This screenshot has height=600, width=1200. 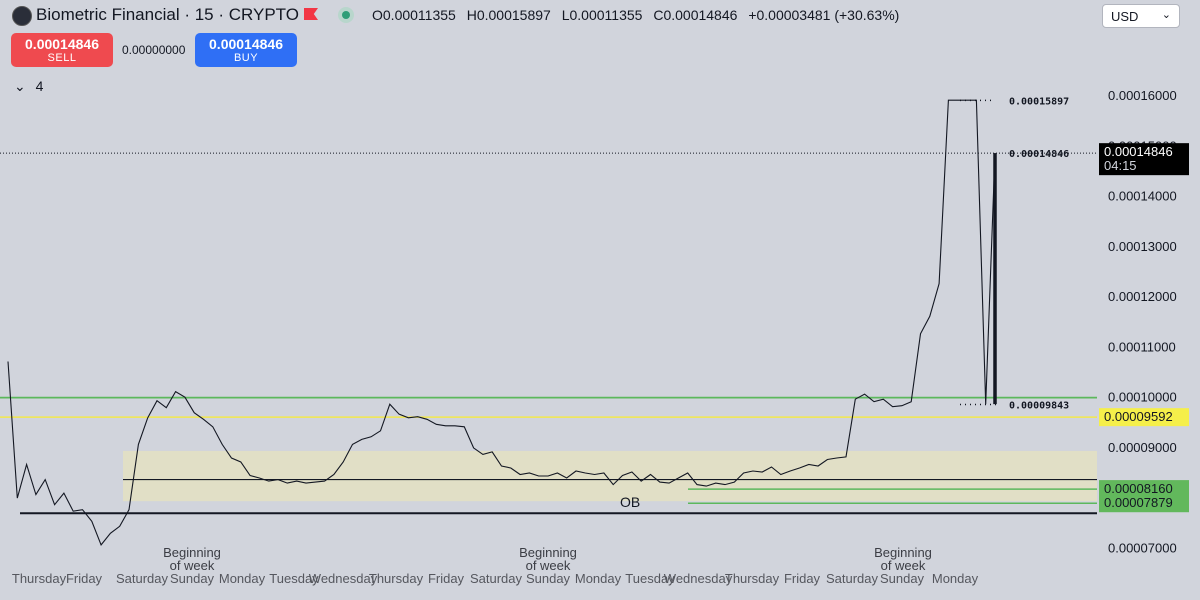 I want to click on y-tick-label: 0.00012000, so click(x=1142, y=296).